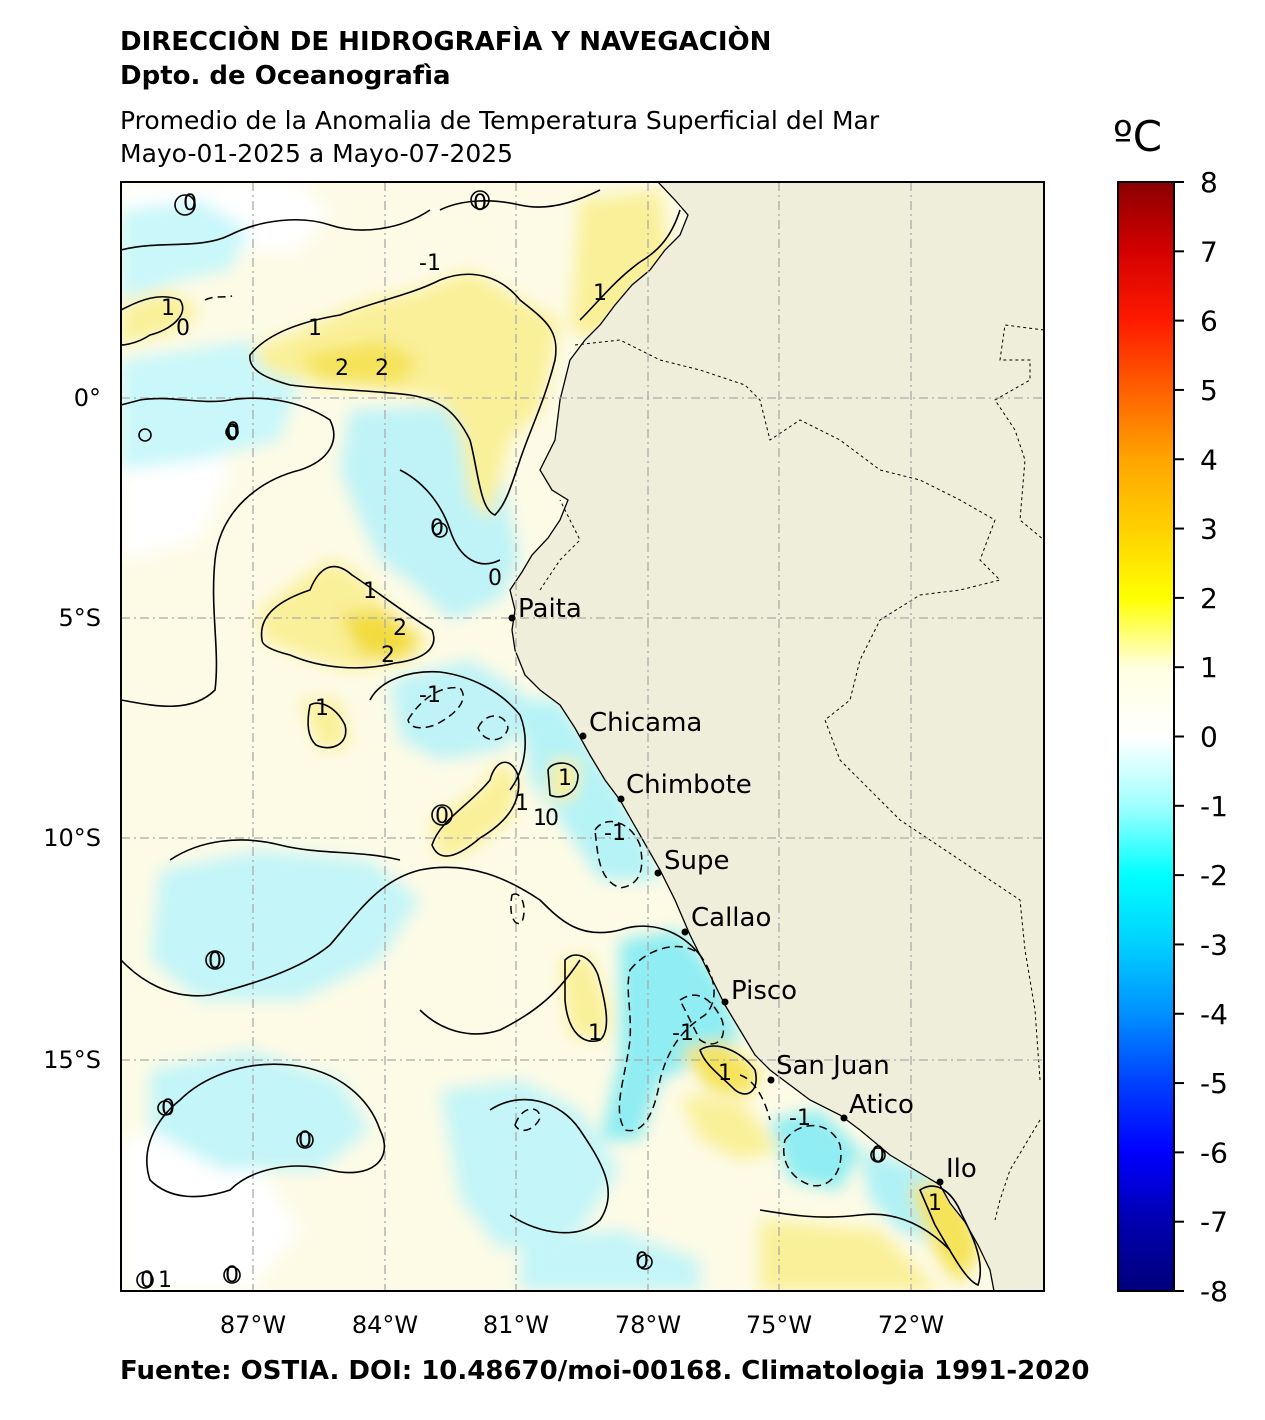 Image resolution: width=1265 pixels, height=1420 pixels. I want to click on x-tick-labels: 87°W 84°W 81°W 78°W 75°W 72°W, so click(582, 1325).